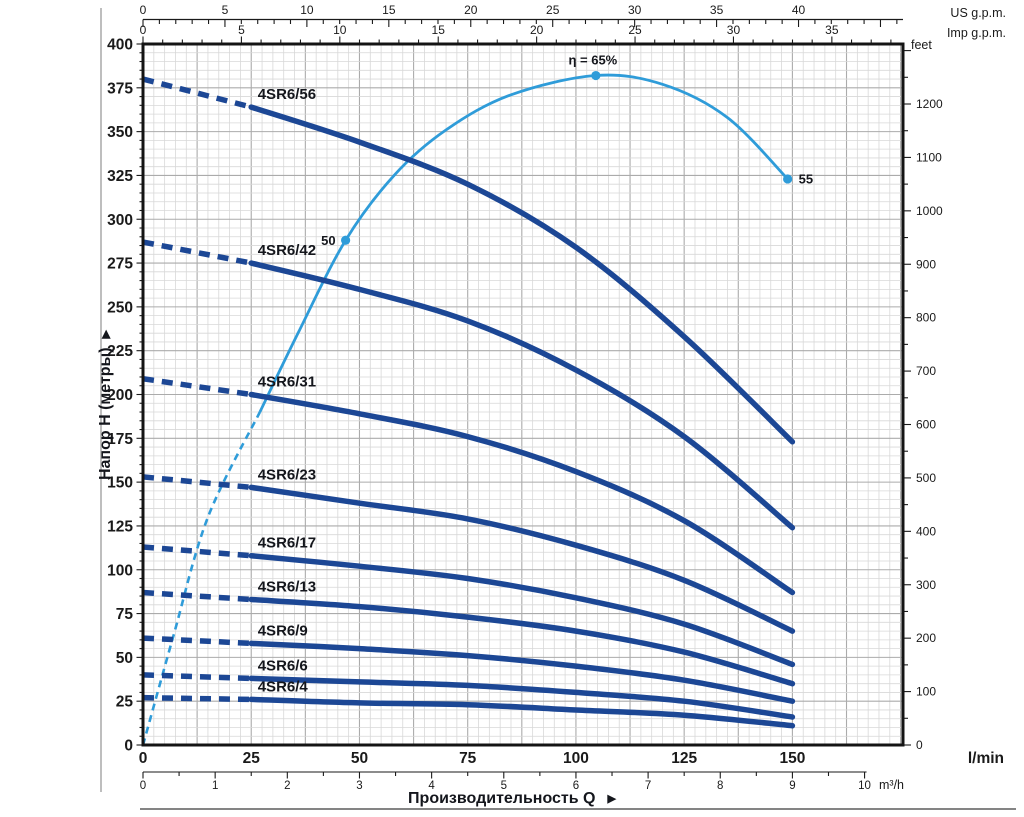  I want to click on feet-tick-label: 1200, so click(929, 104).